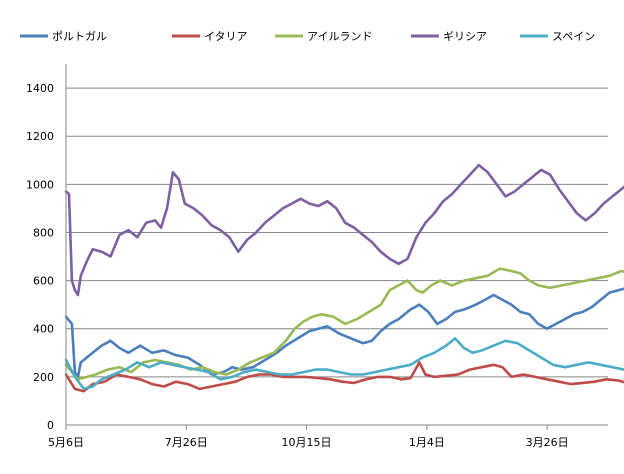 Image resolution: width=624 pixels, height=474 pixels. I want to click on y-tick-label: 1000, so click(40, 184).